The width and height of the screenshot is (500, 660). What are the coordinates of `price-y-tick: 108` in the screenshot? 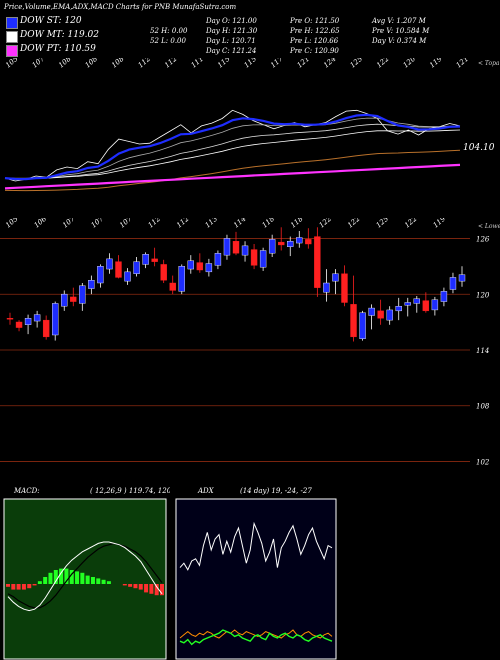 It's located at (483, 407).